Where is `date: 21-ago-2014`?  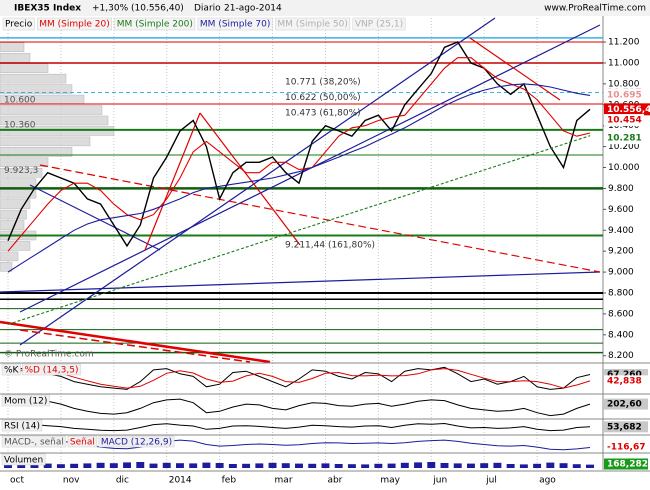
date: 21-ago-2014 is located at coordinates (253, 9).